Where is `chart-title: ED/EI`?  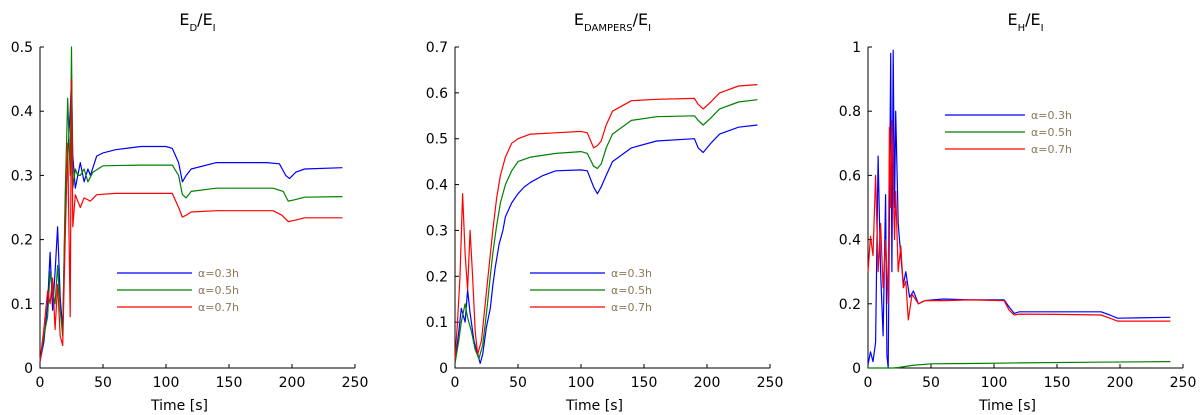 chart-title: ED/EI is located at coordinates (197, 22).